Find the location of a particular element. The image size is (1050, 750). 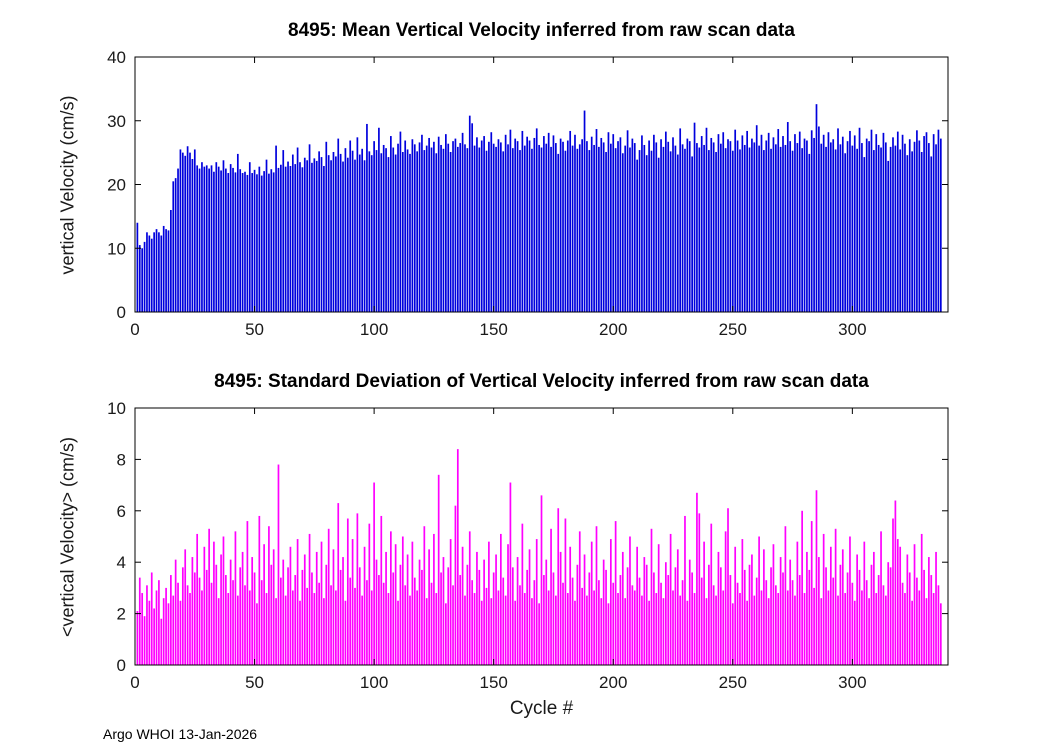

x-tick-label: 250 is located at coordinates (733, 682).